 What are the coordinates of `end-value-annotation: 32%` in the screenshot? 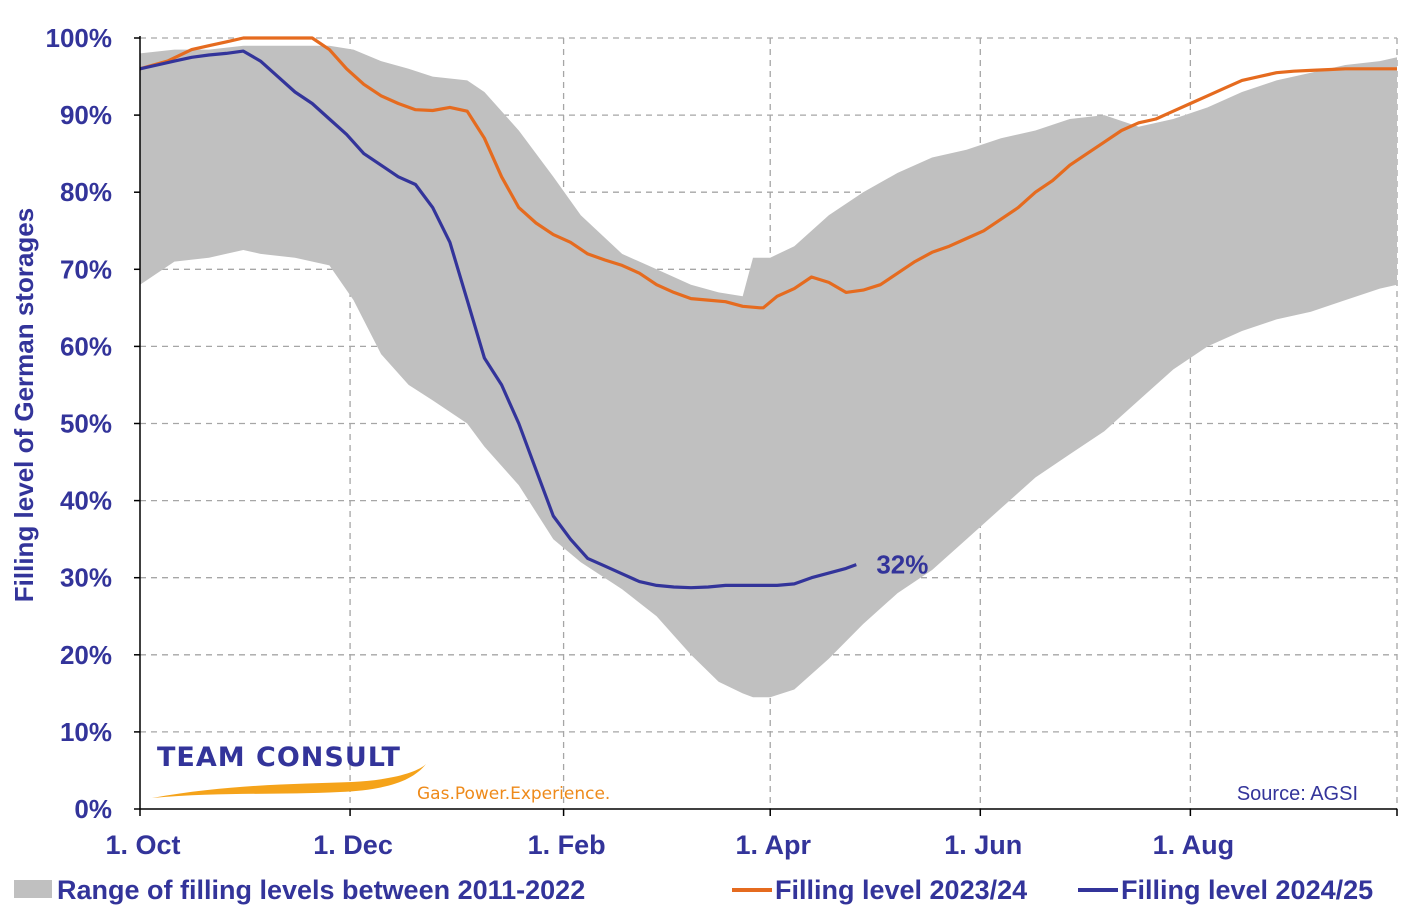 It's located at (902, 565).